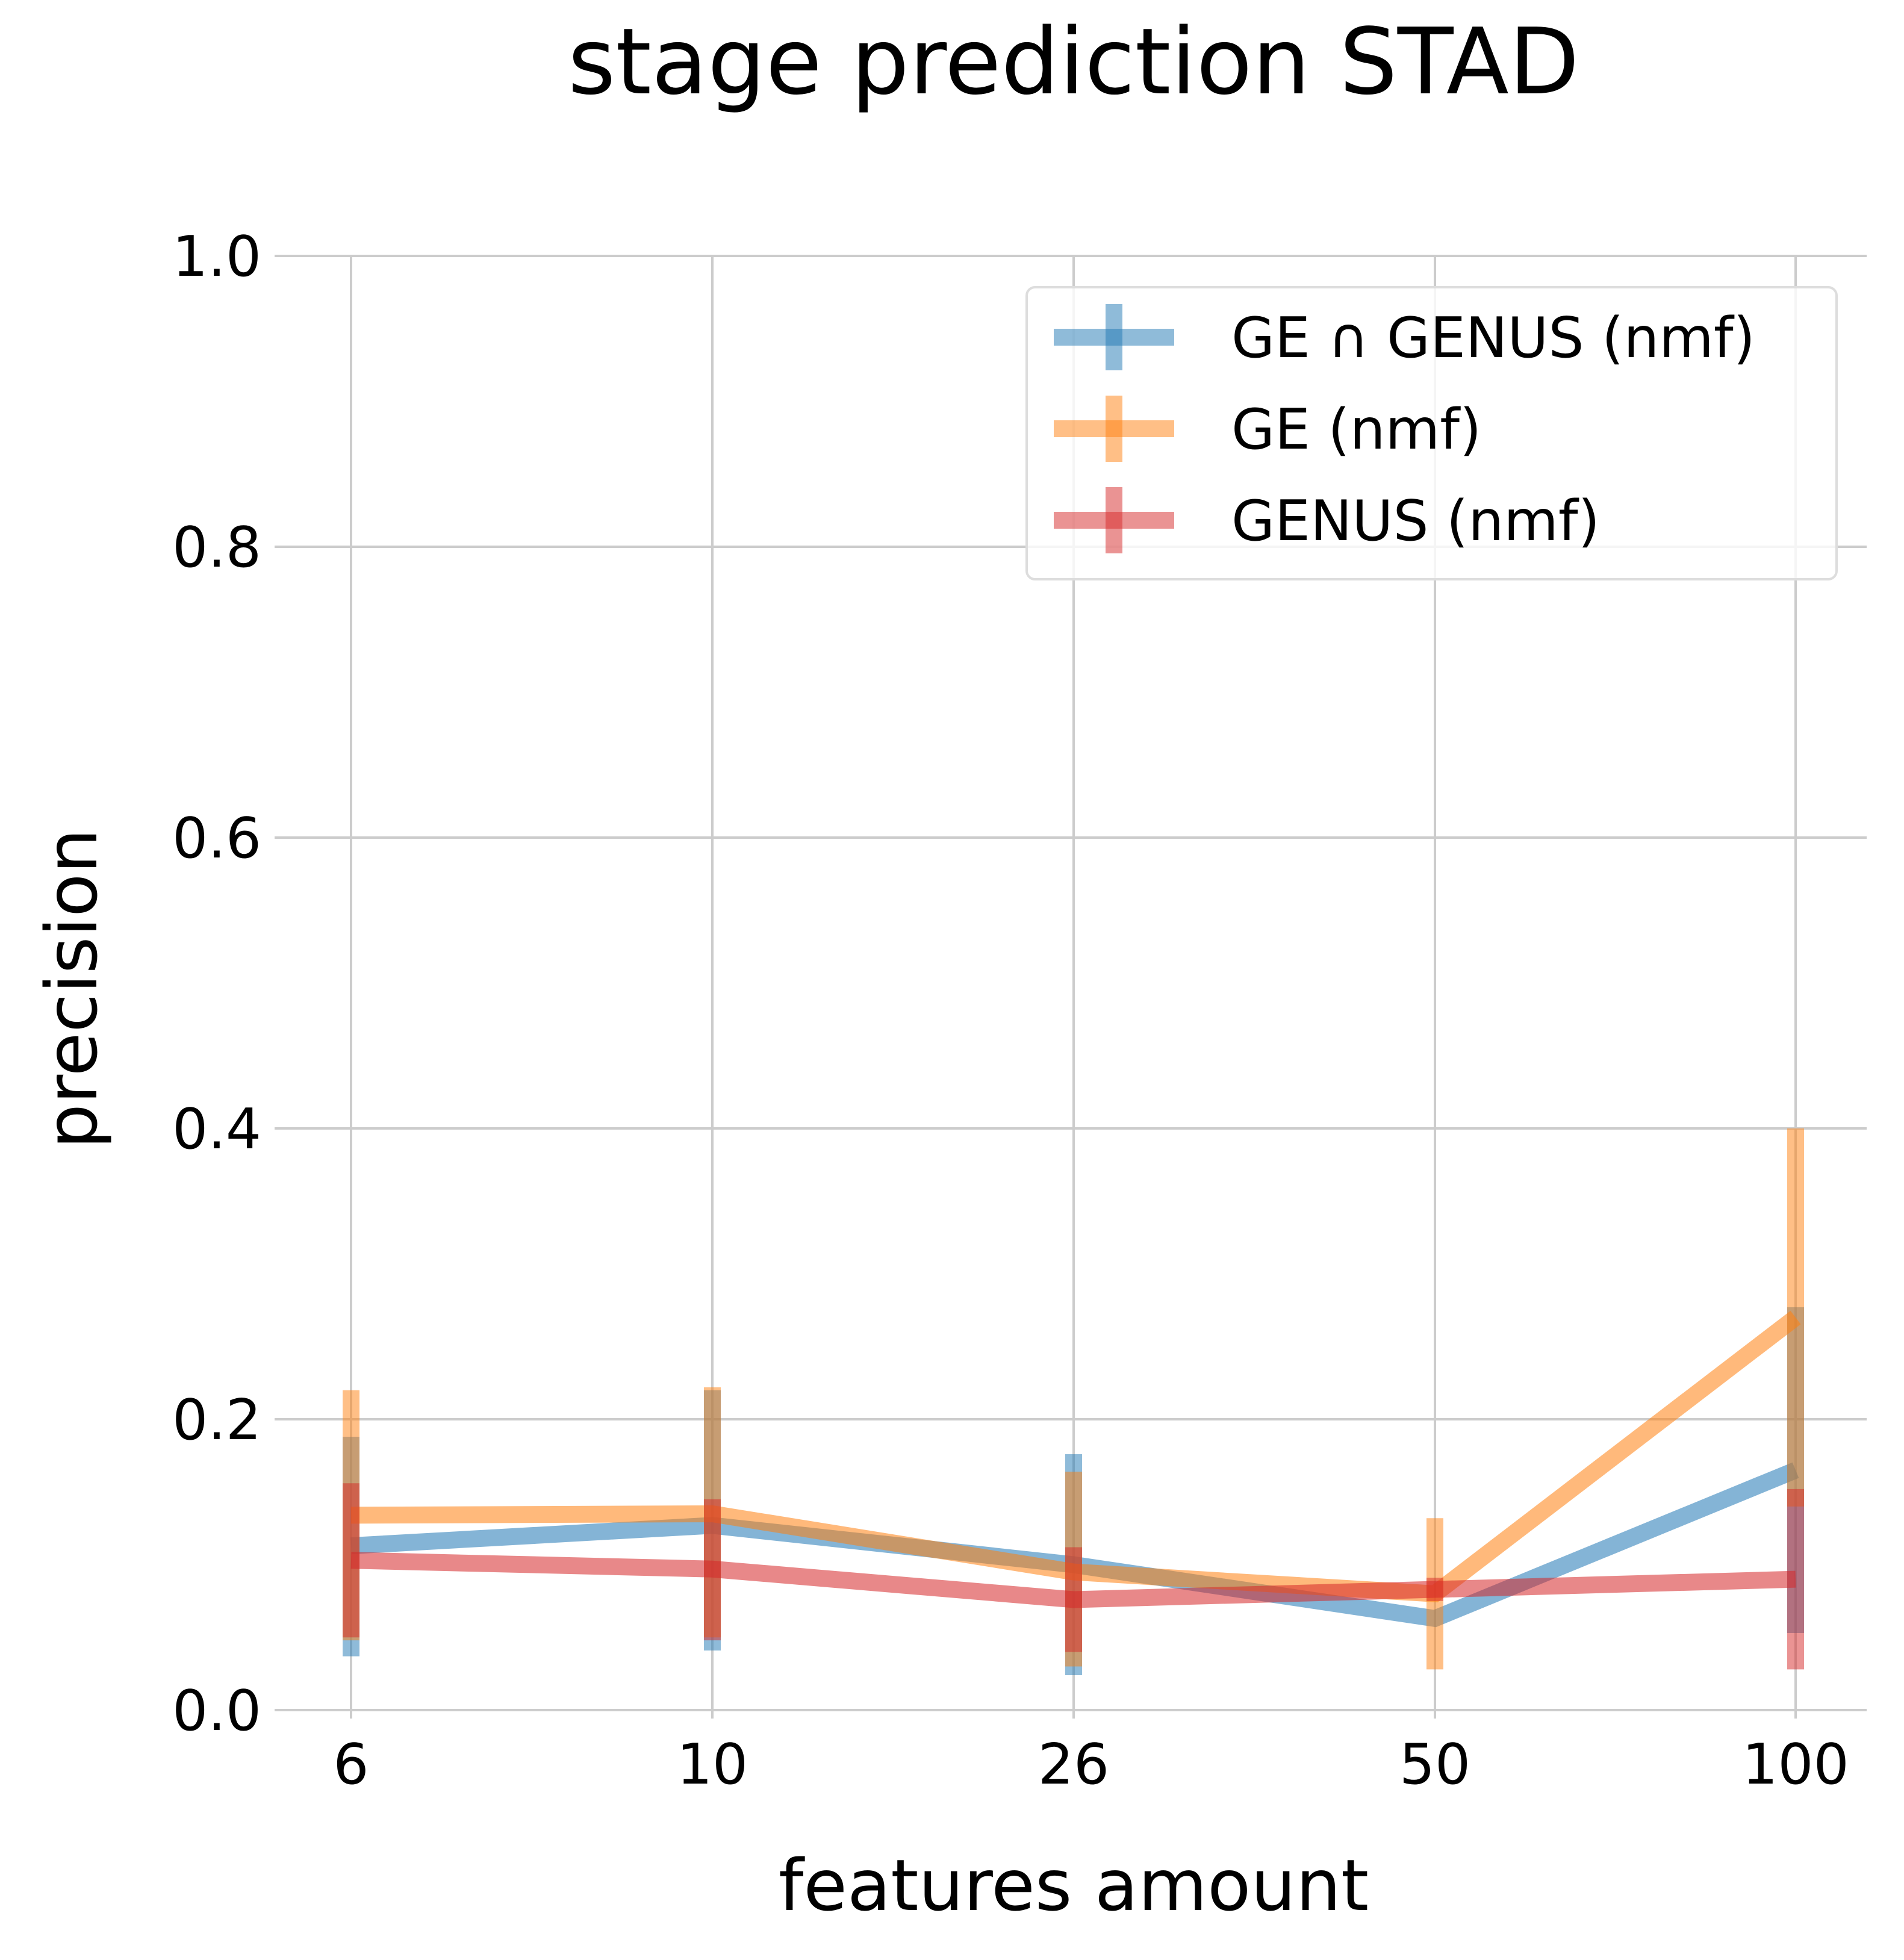  I want to click on y-axis-label: precision, so click(71, 989).